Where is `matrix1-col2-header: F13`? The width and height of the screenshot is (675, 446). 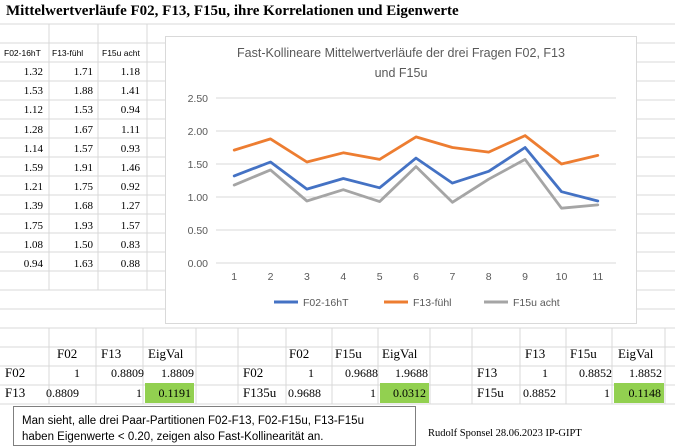 matrix1-col2-header: F13 is located at coordinates (111, 353).